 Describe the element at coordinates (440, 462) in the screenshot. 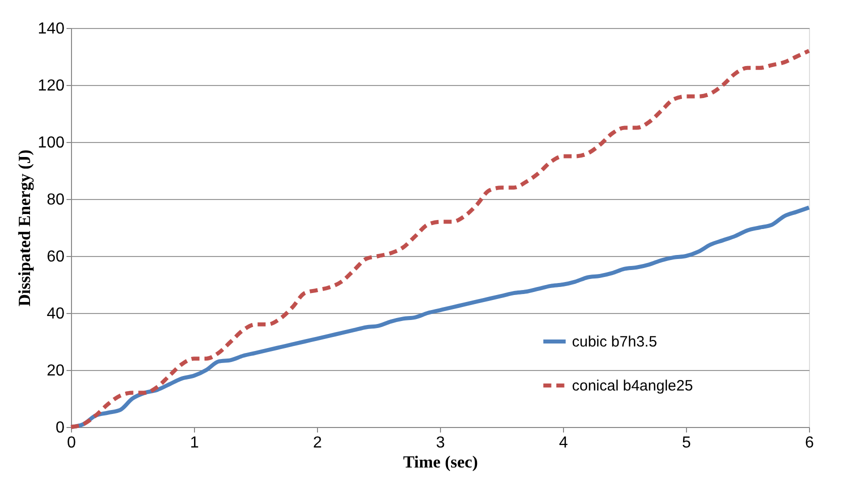

I see `x-axis-title: Time (sec)` at that location.